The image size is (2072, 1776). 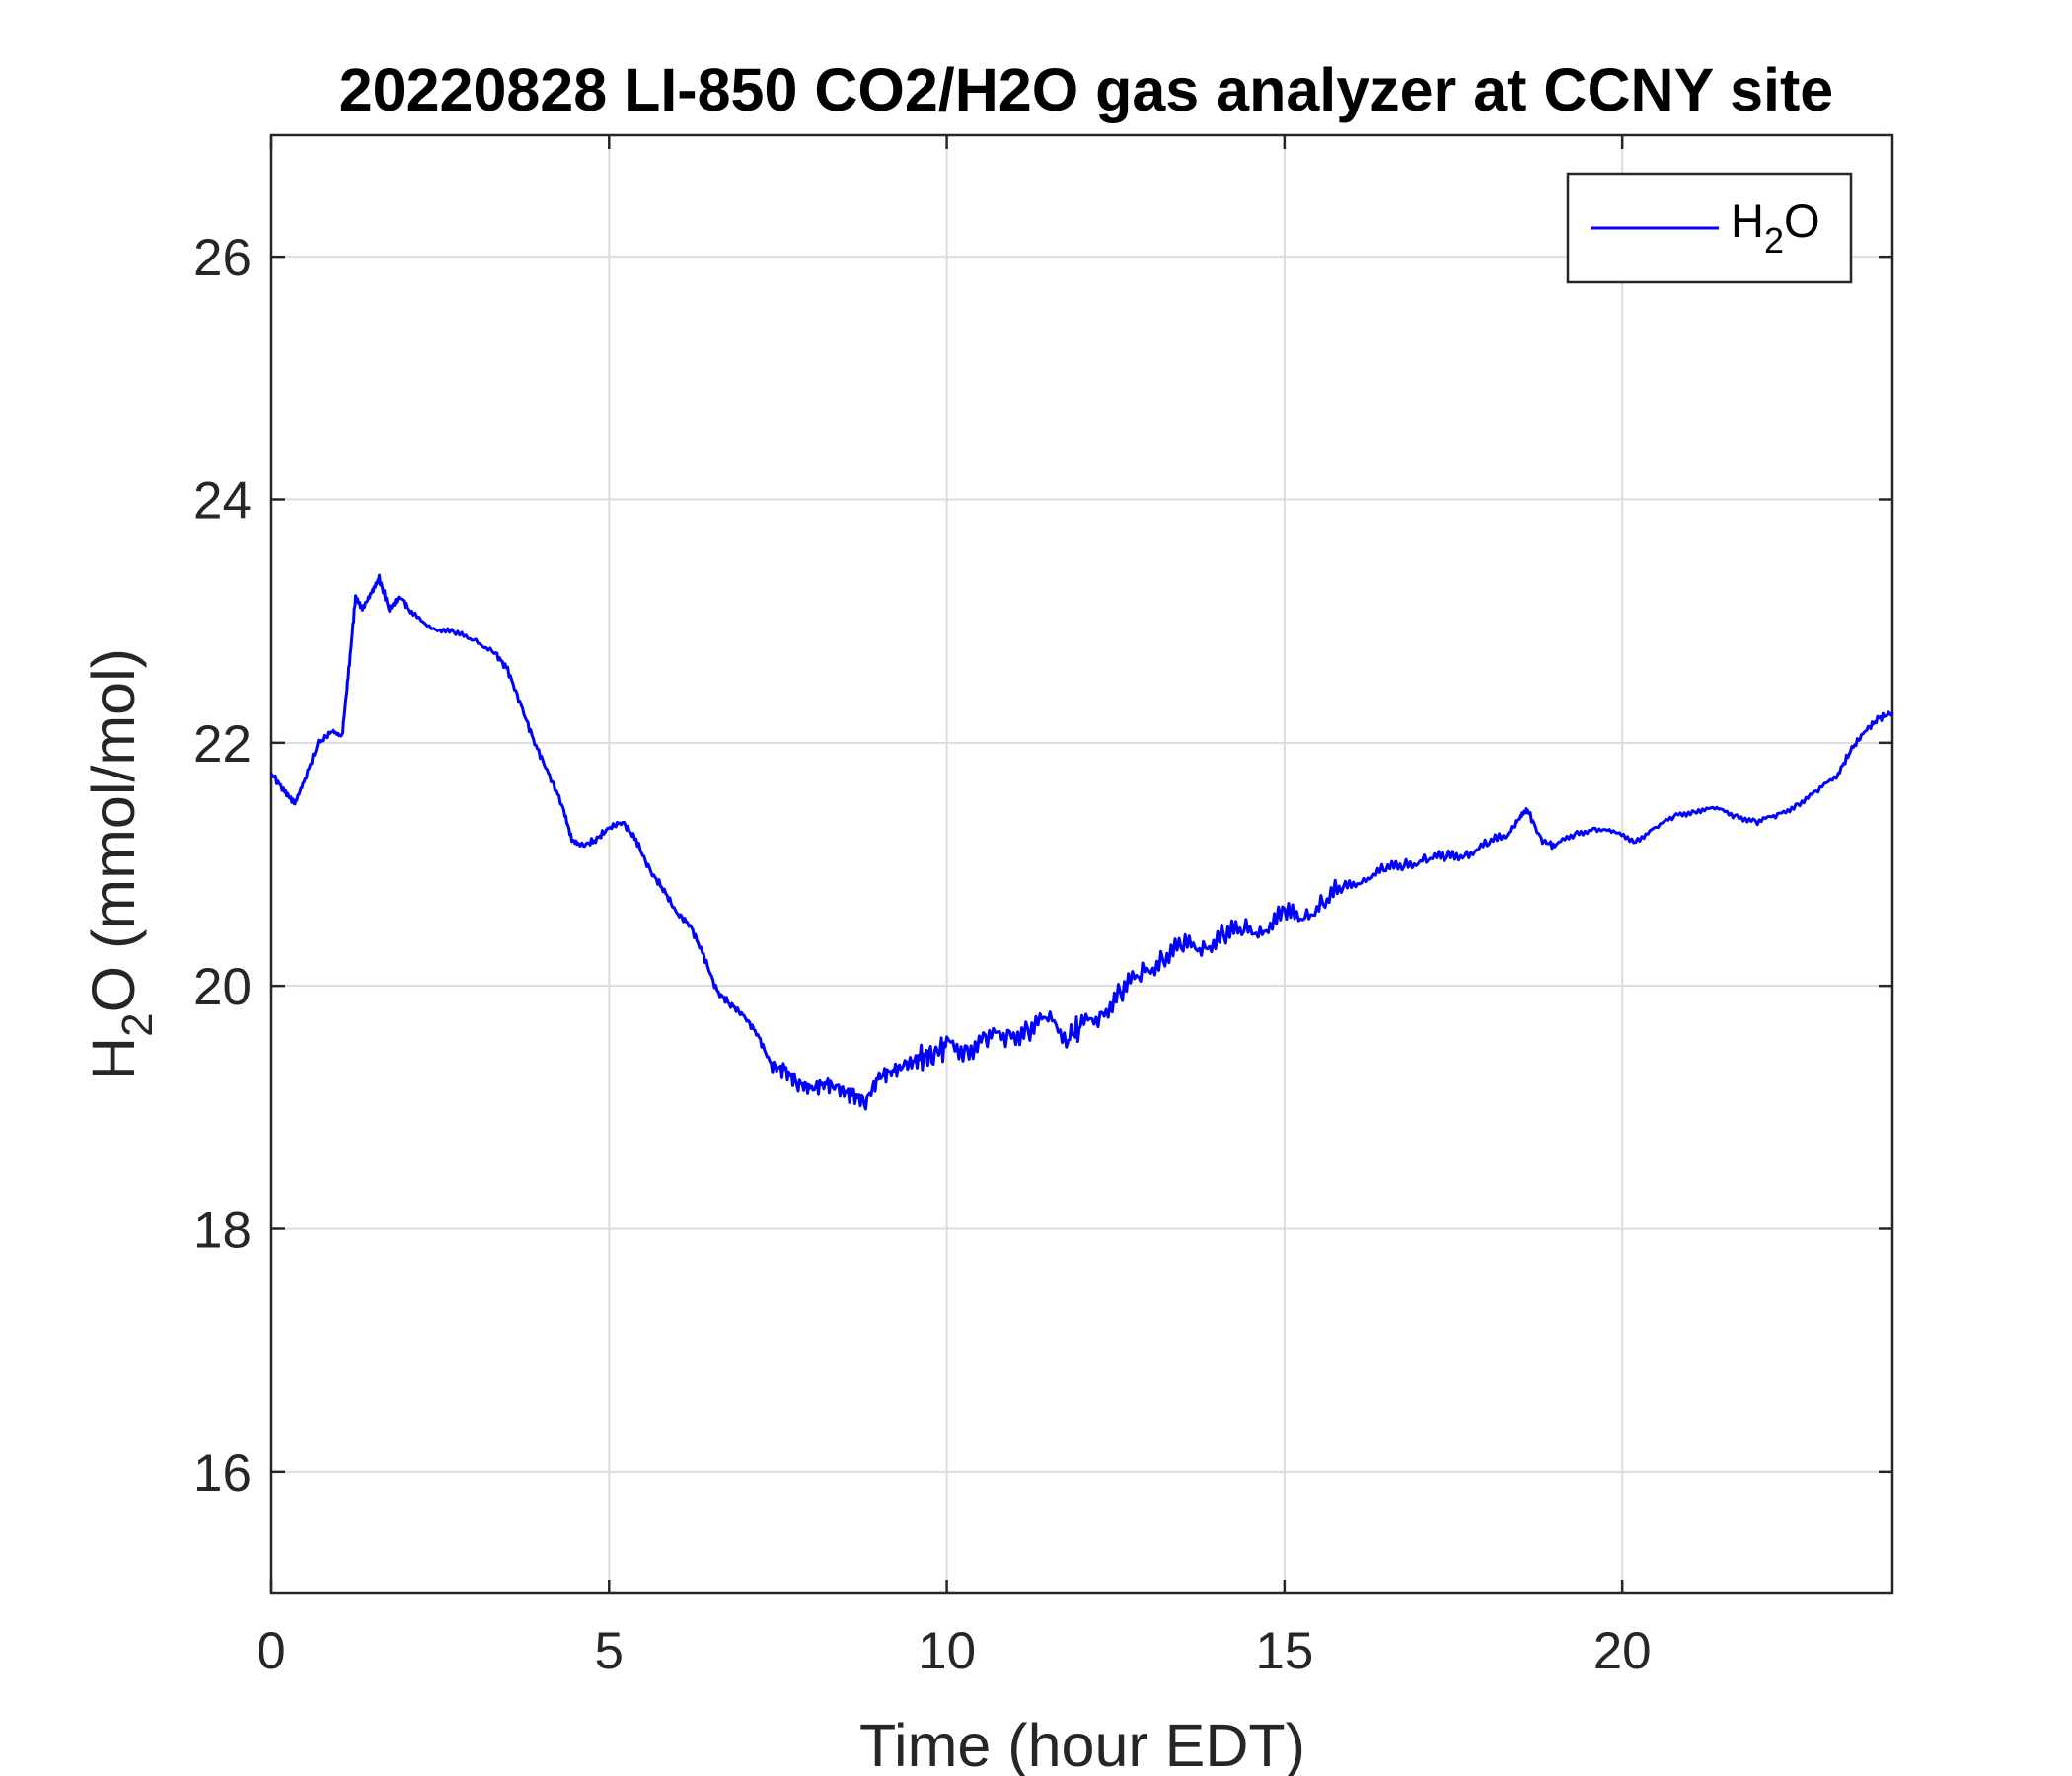 I want to click on x-tick-label: 20, so click(x=1623, y=1651).